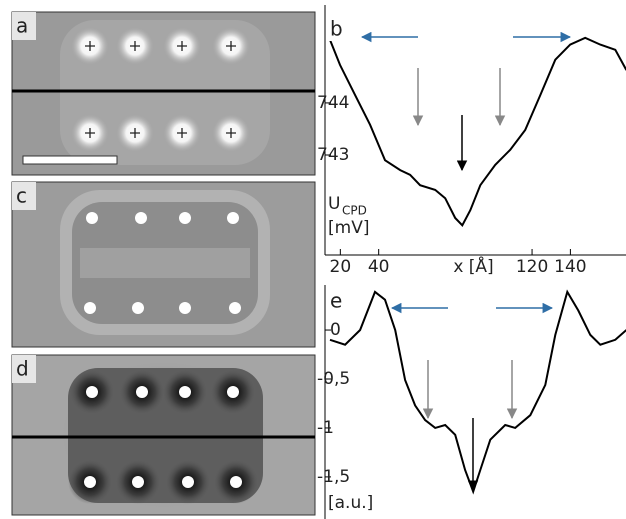  Describe the element at coordinates (473, 266) in the screenshot. I see `x-axis-label: x [Å]` at that location.